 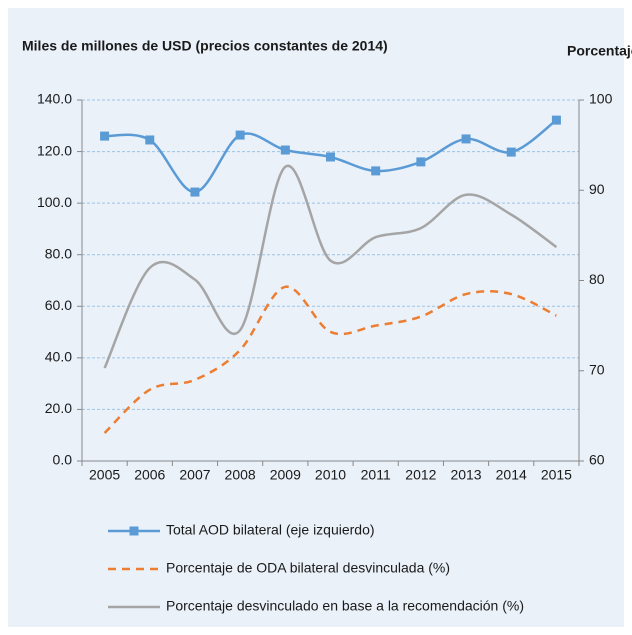 I want to click on y-tick-label: 140.0, so click(x=54, y=99).